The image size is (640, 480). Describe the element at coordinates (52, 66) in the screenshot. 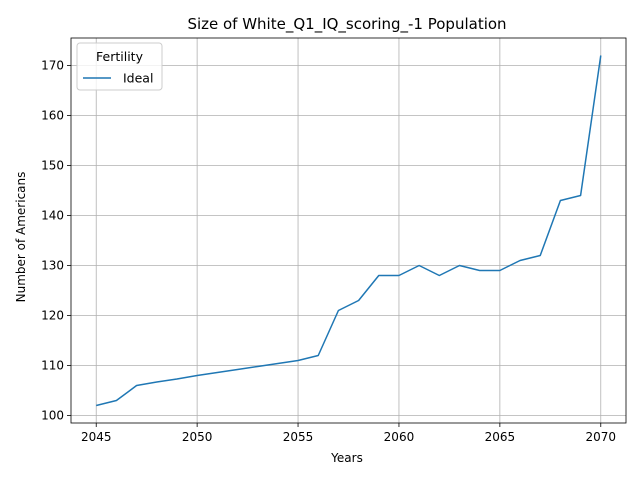

I see `y-tick-label: 170` at that location.